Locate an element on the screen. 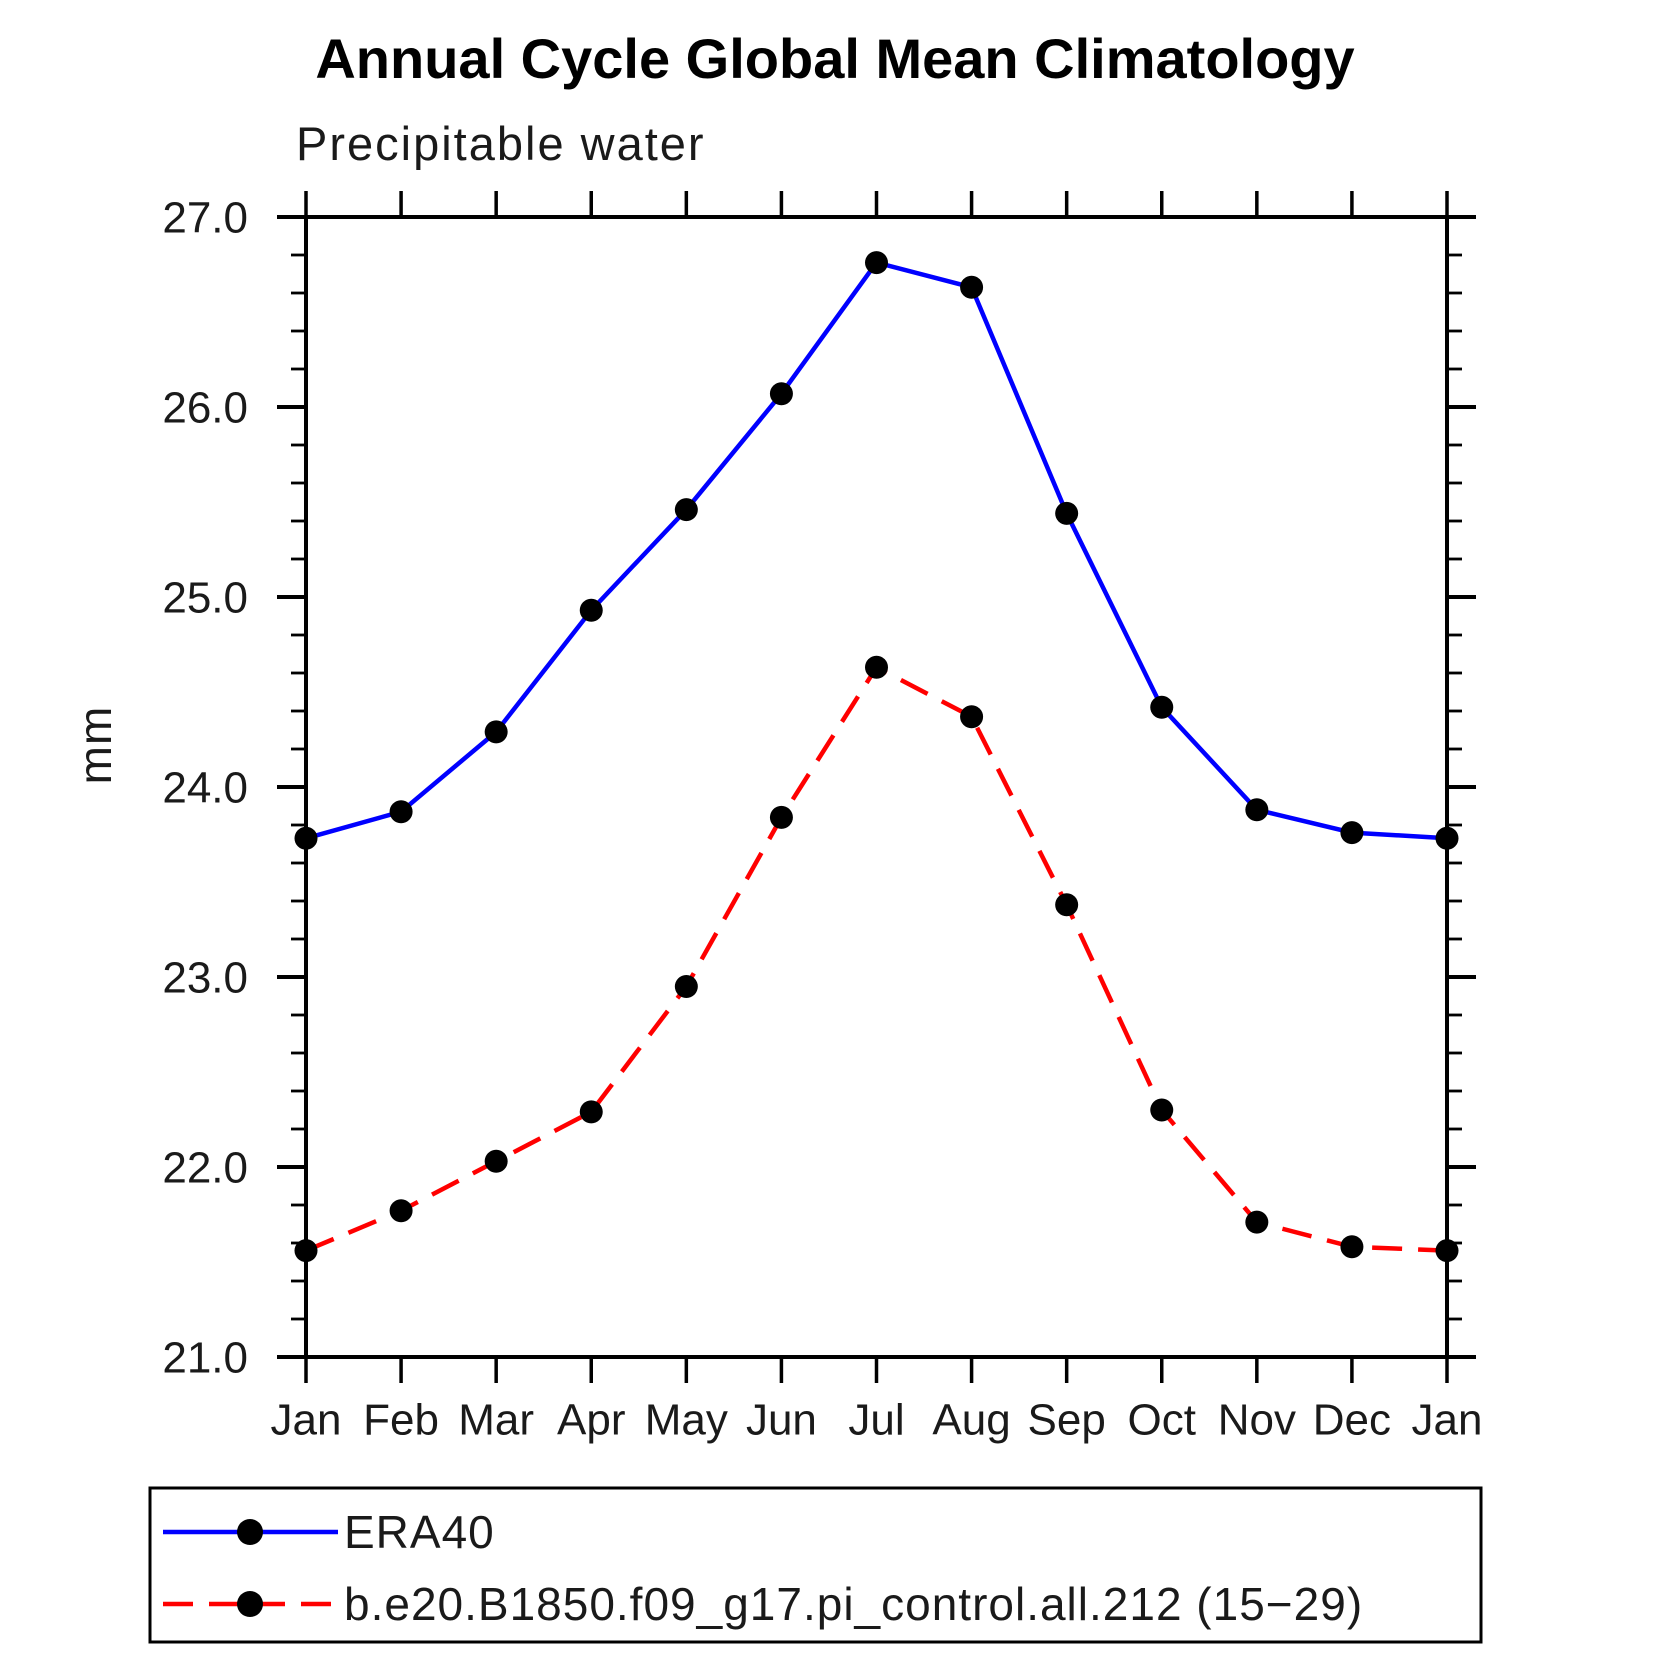  x-tick-label: Oct is located at coordinates (1162, 1419).